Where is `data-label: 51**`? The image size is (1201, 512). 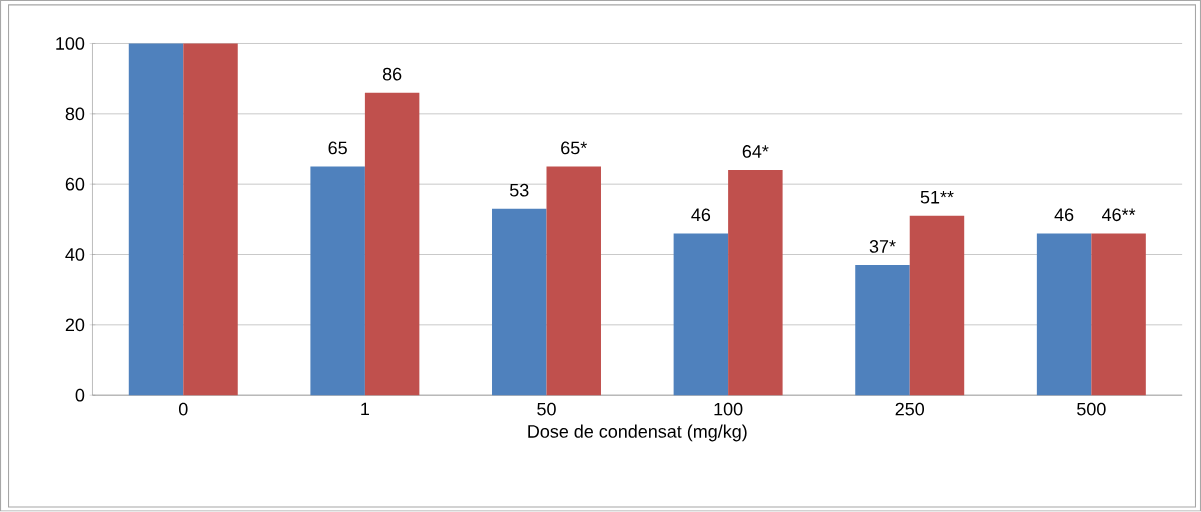 data-label: 51** is located at coordinates (937, 197).